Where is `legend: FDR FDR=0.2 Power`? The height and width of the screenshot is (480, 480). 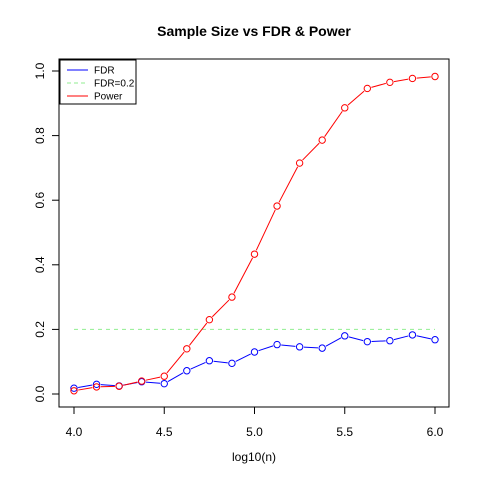 legend: FDR FDR=0.2 Power is located at coordinates (98, 82).